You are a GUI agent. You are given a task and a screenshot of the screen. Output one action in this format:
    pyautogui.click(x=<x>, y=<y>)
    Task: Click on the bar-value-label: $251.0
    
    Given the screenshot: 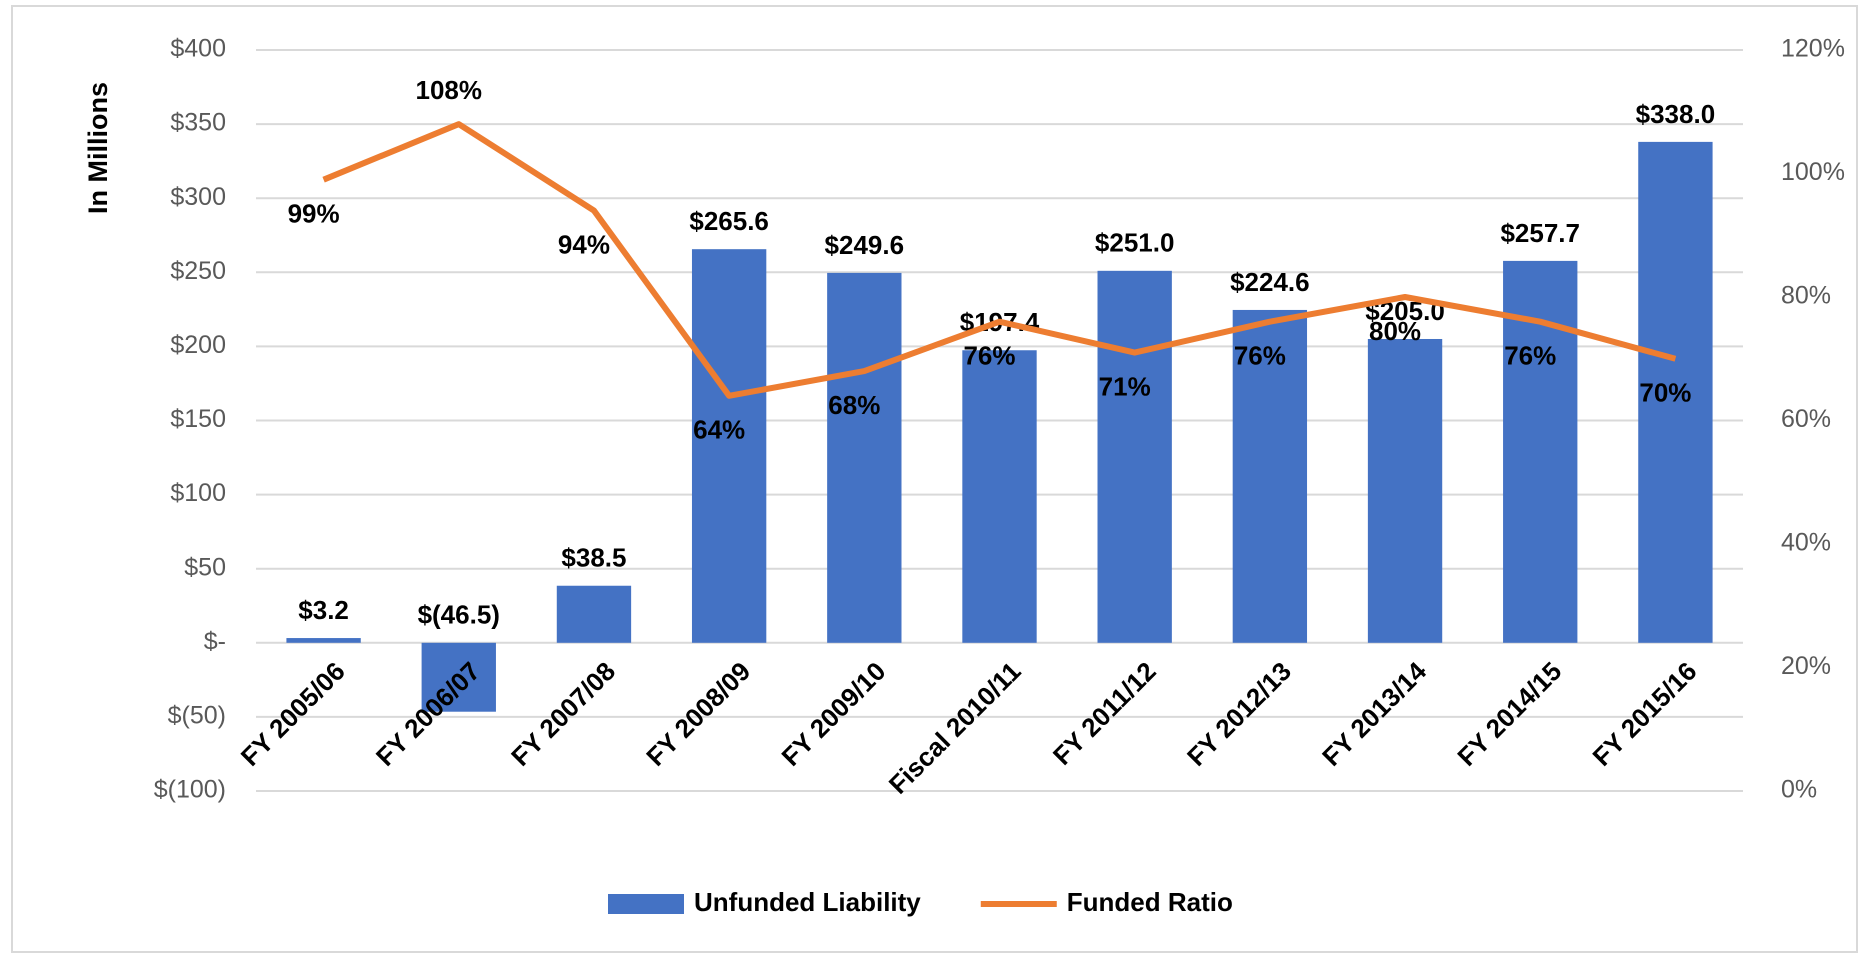 What is the action you would take?
    pyautogui.click(x=1135, y=243)
    